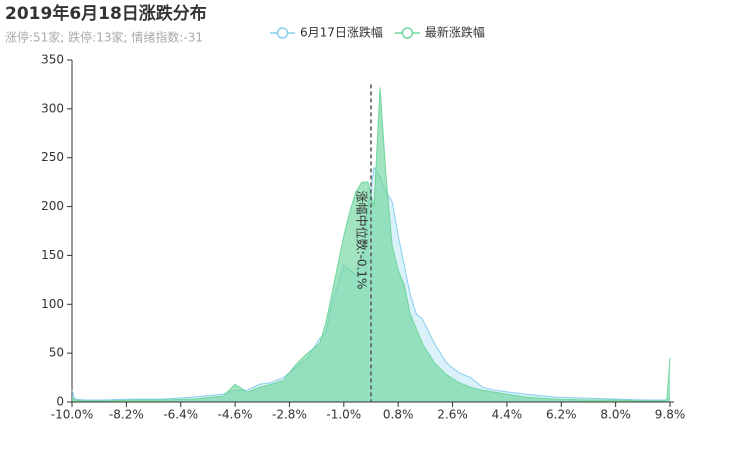 This screenshot has height=463, width=750. What do you see at coordinates (343, 415) in the screenshot?
I see `x-tick-label: -1.0%` at bounding box center [343, 415].